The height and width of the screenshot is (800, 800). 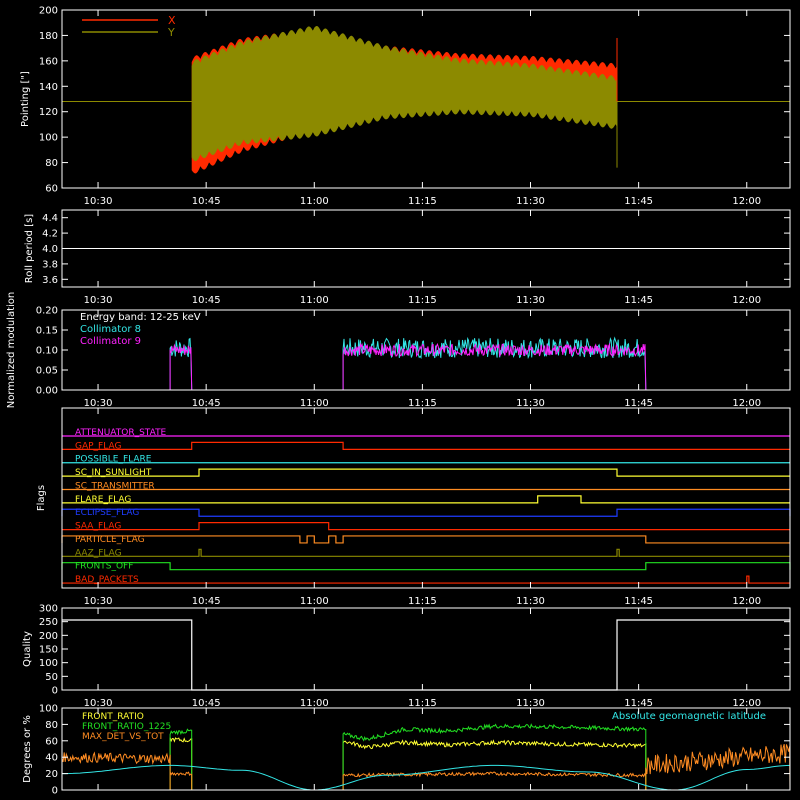 I want to click on roll-xtick-label: 11:45, so click(x=638, y=300).